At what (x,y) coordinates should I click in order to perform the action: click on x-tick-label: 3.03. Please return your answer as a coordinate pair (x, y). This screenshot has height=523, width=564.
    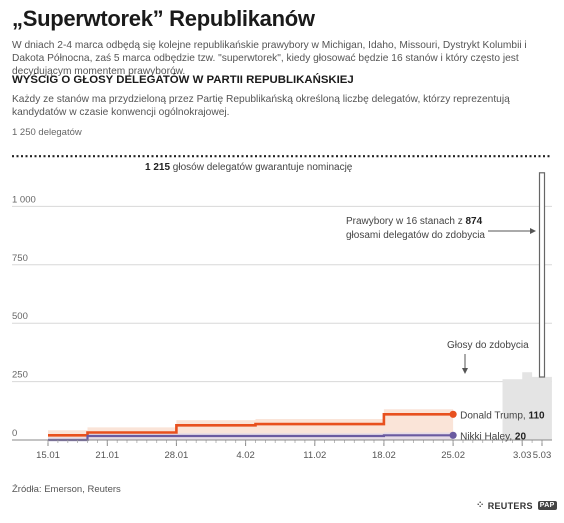
    Looking at the image, I should click on (522, 455).